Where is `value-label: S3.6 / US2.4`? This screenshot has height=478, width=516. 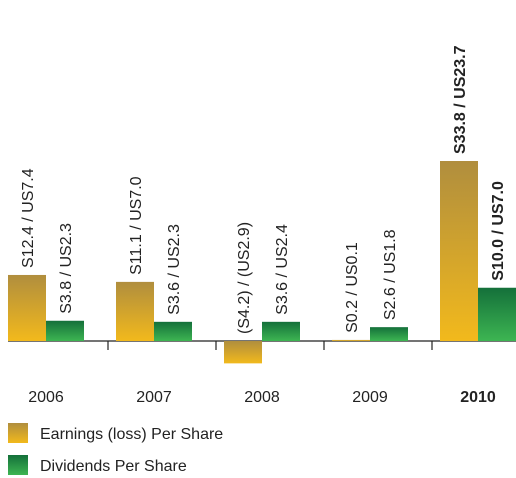
value-label: S3.6 / US2.4 is located at coordinates (282, 269).